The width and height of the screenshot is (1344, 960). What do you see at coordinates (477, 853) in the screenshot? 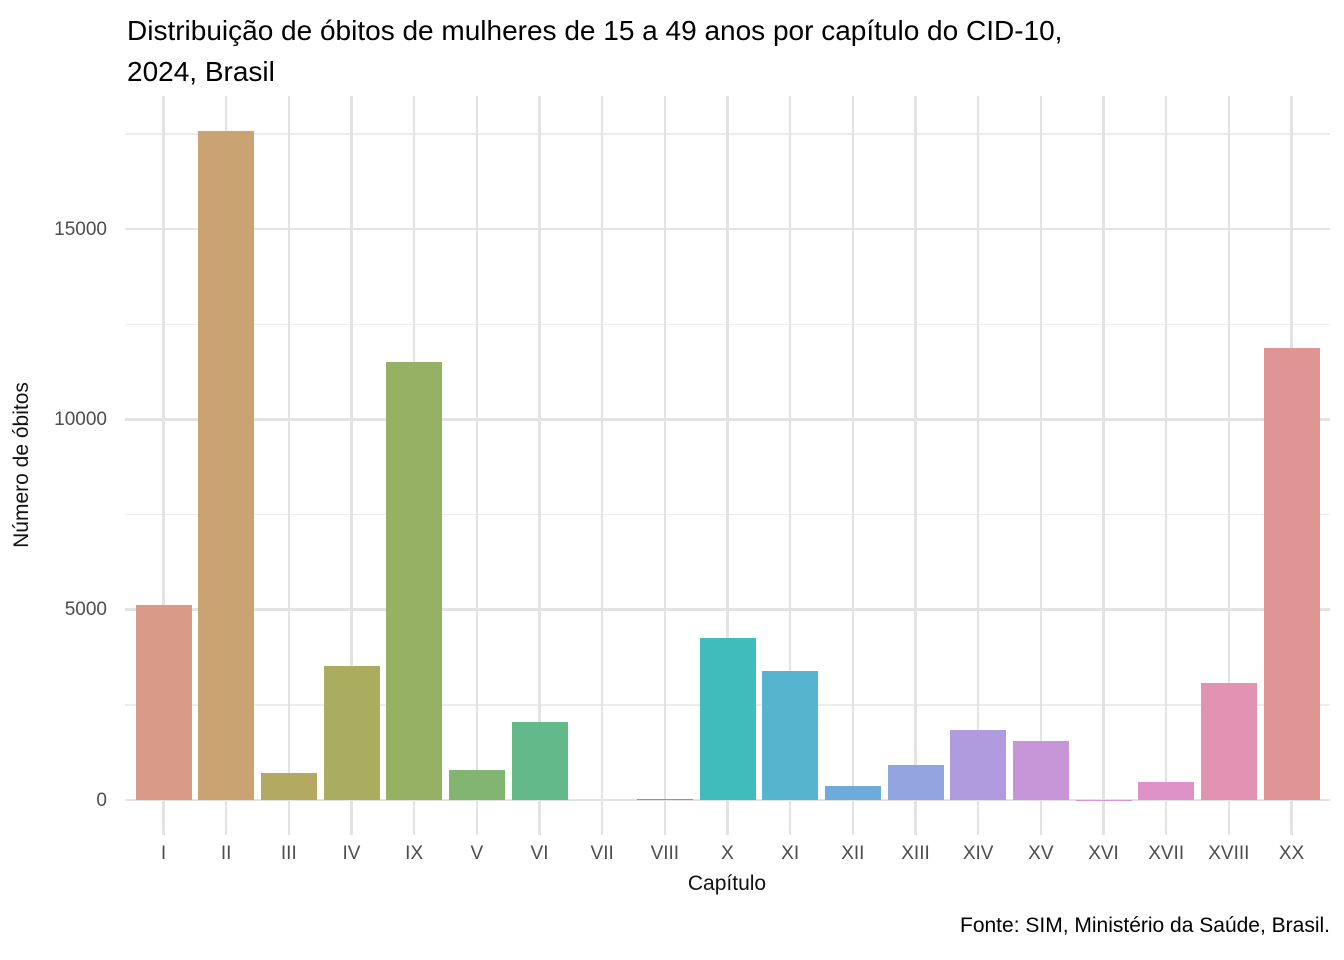
I see `x-tick-label-V: V` at bounding box center [477, 853].